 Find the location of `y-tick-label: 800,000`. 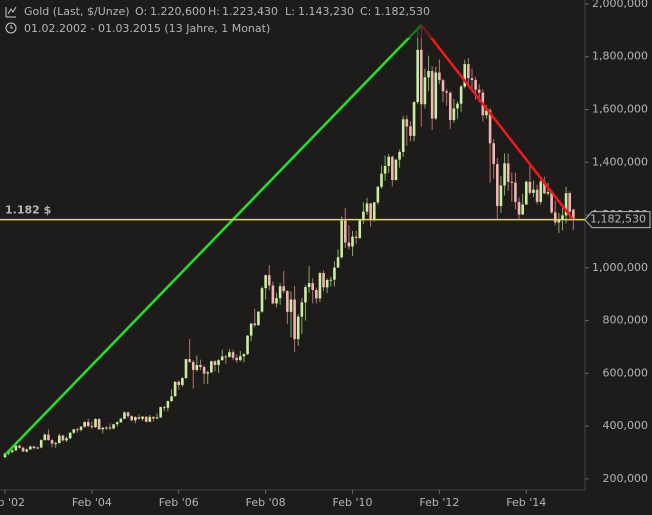

y-tick-label: 800,000 is located at coordinates (626, 320).